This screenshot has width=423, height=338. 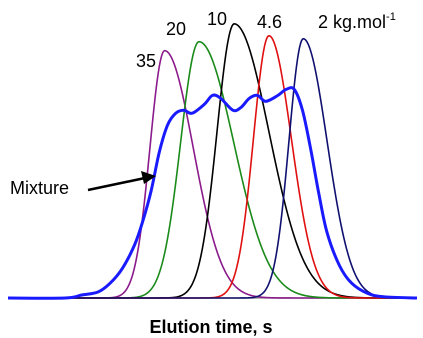 What do you see at coordinates (148, 177) in the screenshot?
I see `mixture-arrow-head` at bounding box center [148, 177].